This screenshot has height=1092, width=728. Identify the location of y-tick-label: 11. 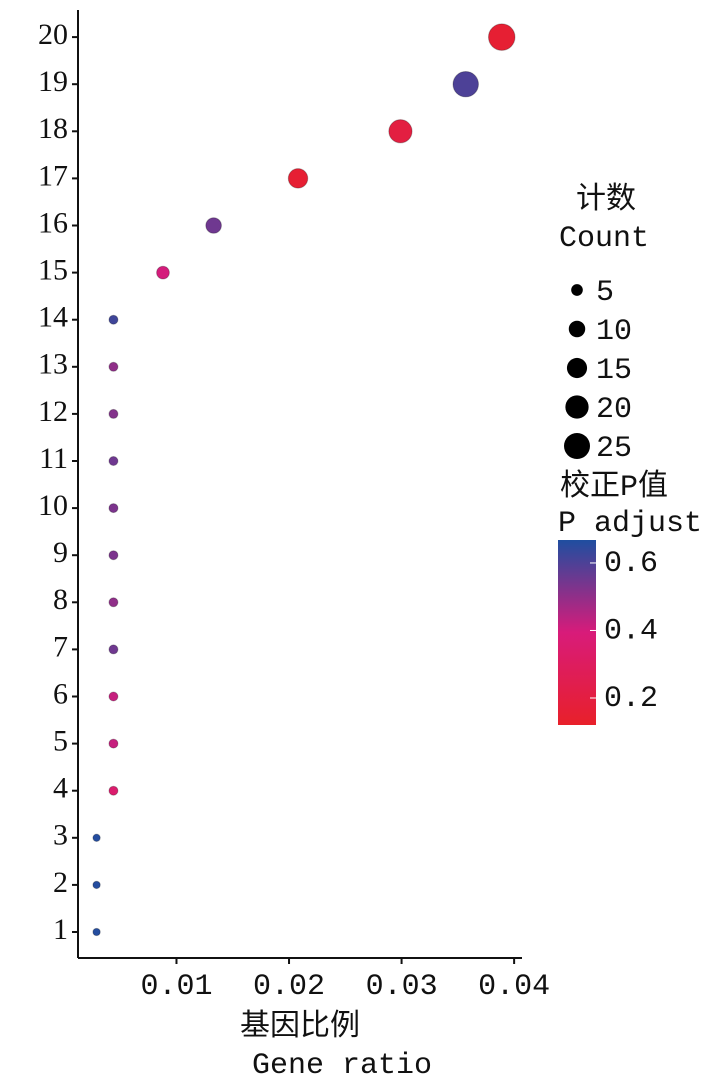
(53, 458).